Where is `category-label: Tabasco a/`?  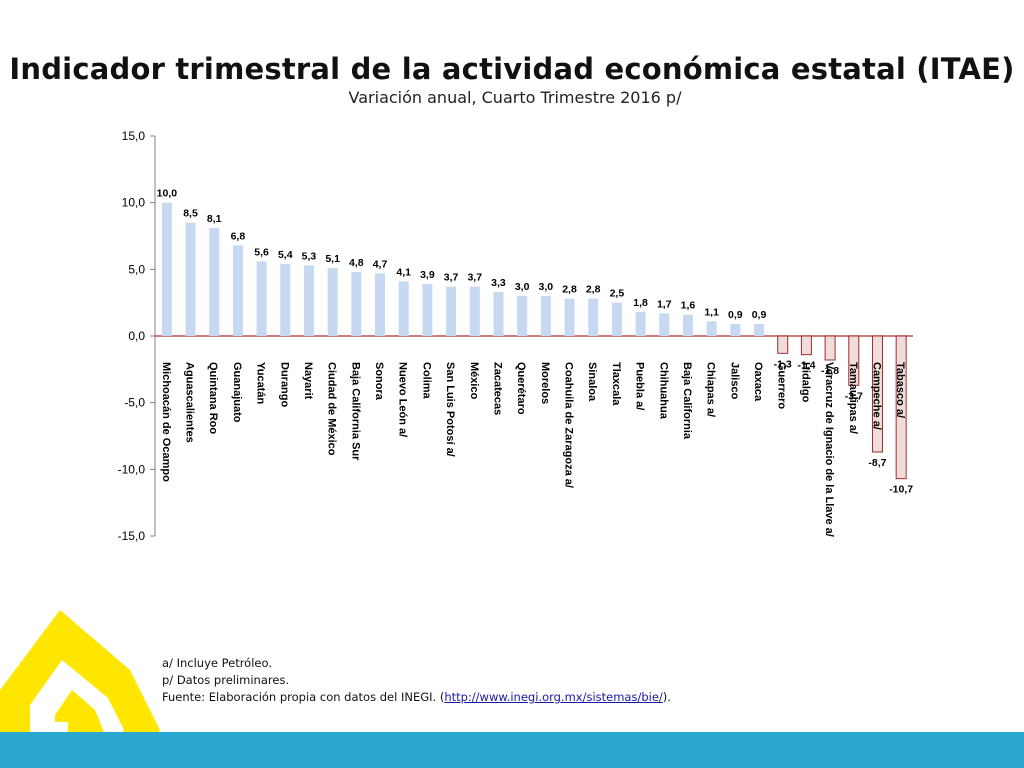
category-label: Tabasco a/ is located at coordinates (900, 390).